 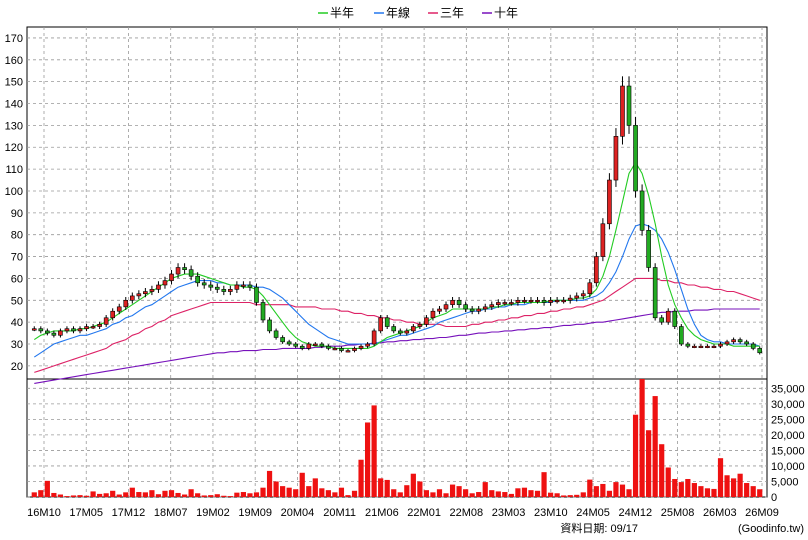 What do you see at coordinates (788, 451) in the screenshot?
I see `volume-tick-label: 15,000` at bounding box center [788, 451].